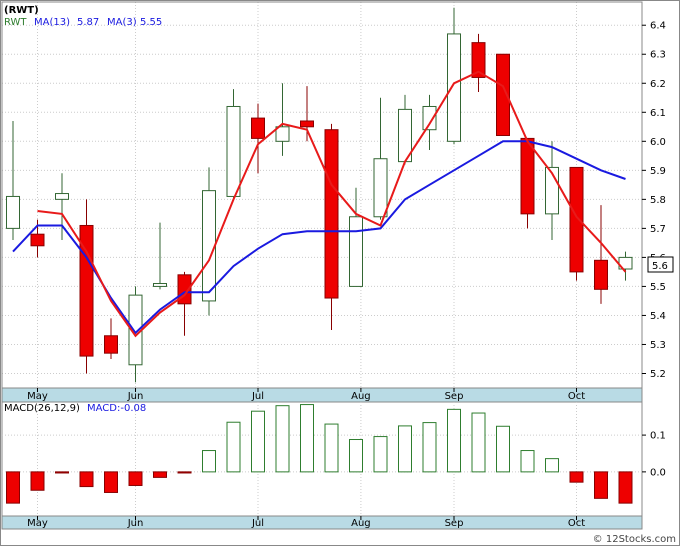  I want to click on macd-x-label: Sep, so click(454, 523).